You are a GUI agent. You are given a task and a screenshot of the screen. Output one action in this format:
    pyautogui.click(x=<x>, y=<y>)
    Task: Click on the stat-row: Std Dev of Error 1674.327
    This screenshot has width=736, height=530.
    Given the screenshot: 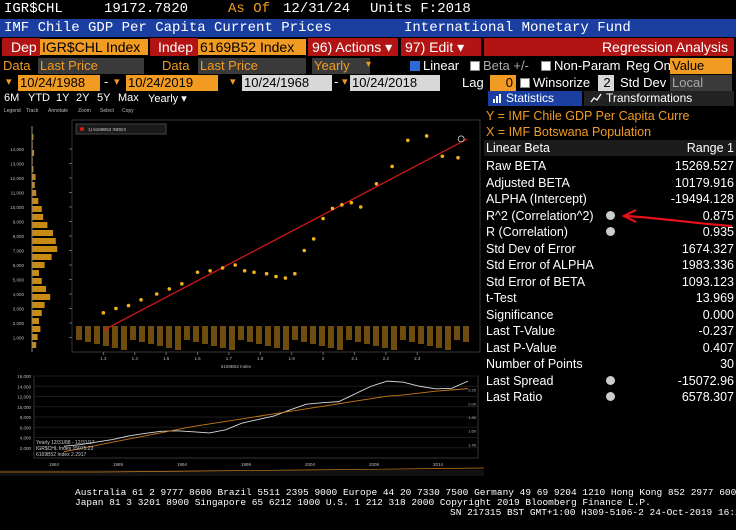 What is the action you would take?
    pyautogui.click(x=610, y=249)
    